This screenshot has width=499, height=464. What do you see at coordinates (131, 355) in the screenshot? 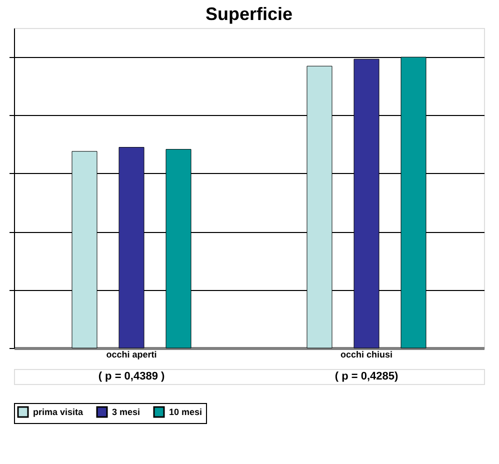
I see `x-tick-label: occhi aperti` at bounding box center [131, 355].